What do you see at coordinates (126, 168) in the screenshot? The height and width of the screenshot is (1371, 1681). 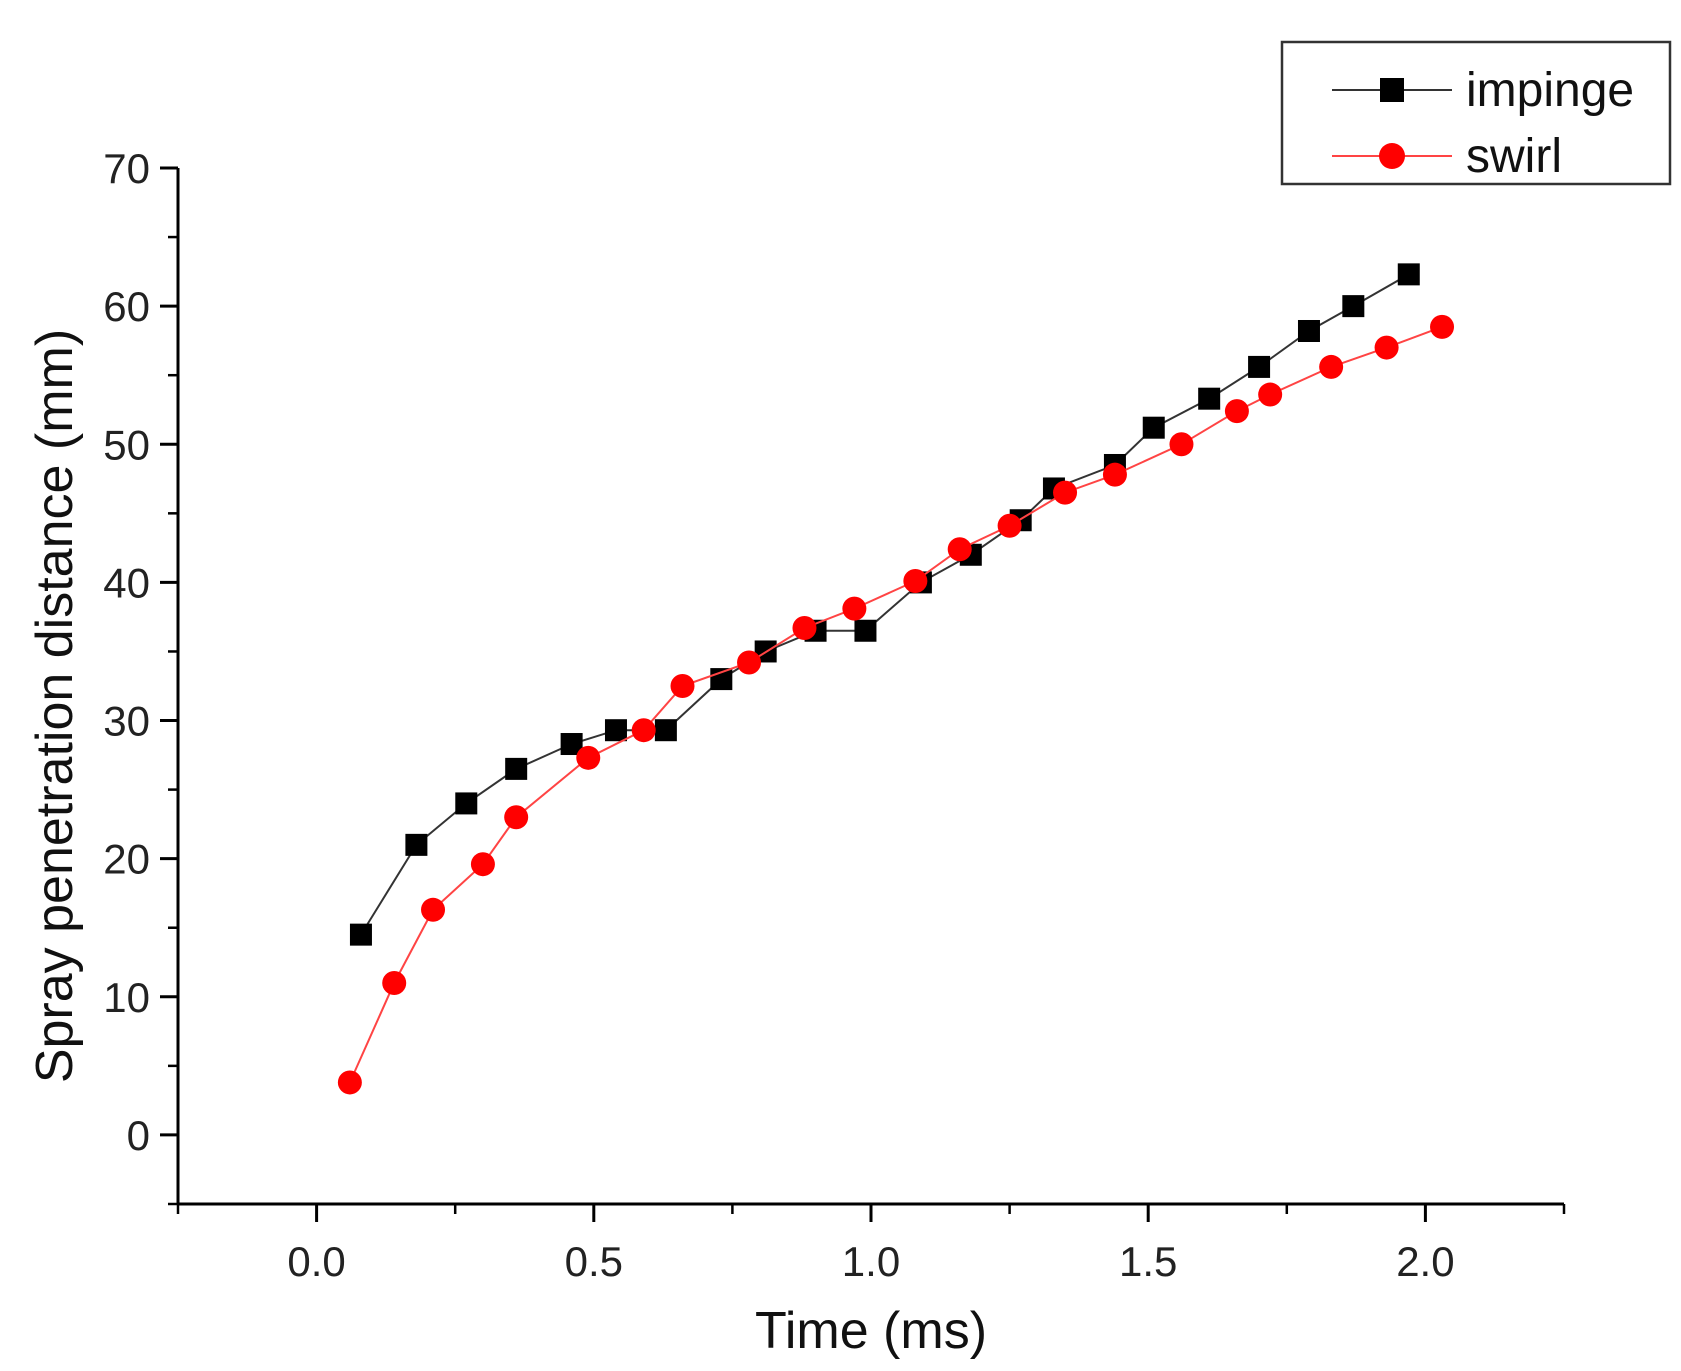 I see `y-tick-label: 70` at bounding box center [126, 168].